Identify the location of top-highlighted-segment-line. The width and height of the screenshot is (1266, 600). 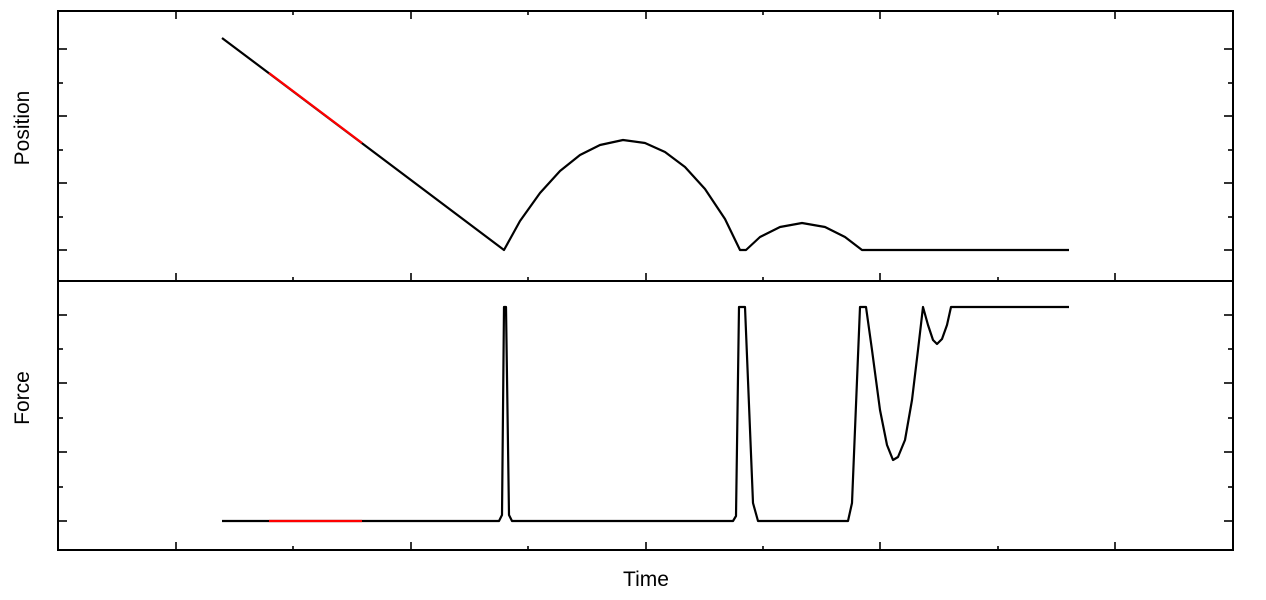
(315, 108).